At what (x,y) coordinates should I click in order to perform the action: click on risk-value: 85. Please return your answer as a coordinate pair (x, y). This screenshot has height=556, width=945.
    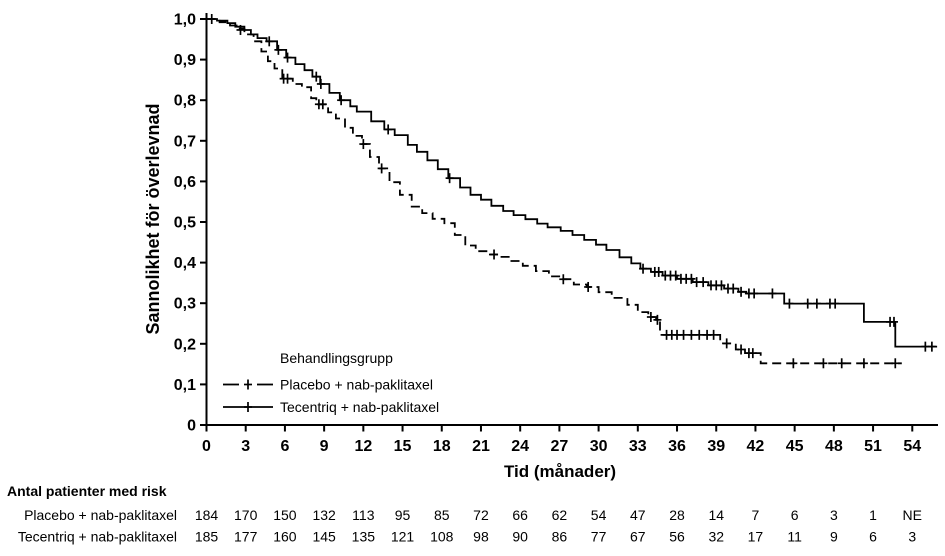
    Looking at the image, I should click on (442, 515).